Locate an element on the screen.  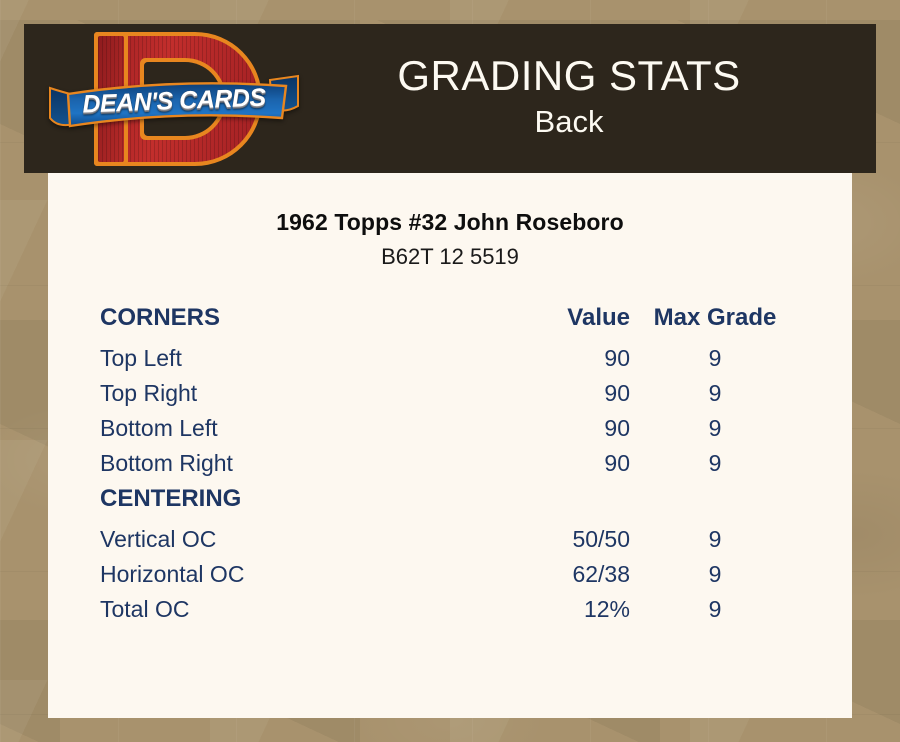
section-title-corners: CORNERS is located at coordinates (160, 317).